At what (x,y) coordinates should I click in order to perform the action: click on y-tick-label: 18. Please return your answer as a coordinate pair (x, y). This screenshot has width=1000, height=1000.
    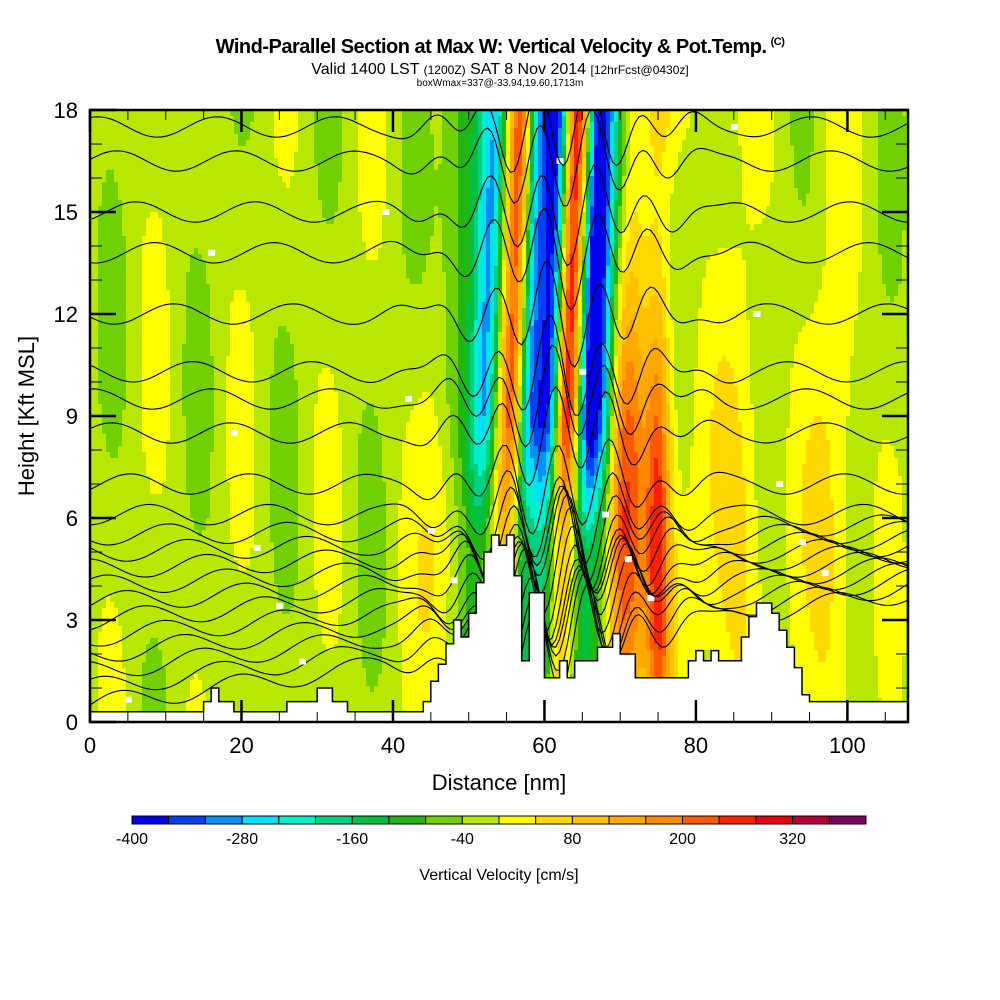
    Looking at the image, I should click on (66, 110).